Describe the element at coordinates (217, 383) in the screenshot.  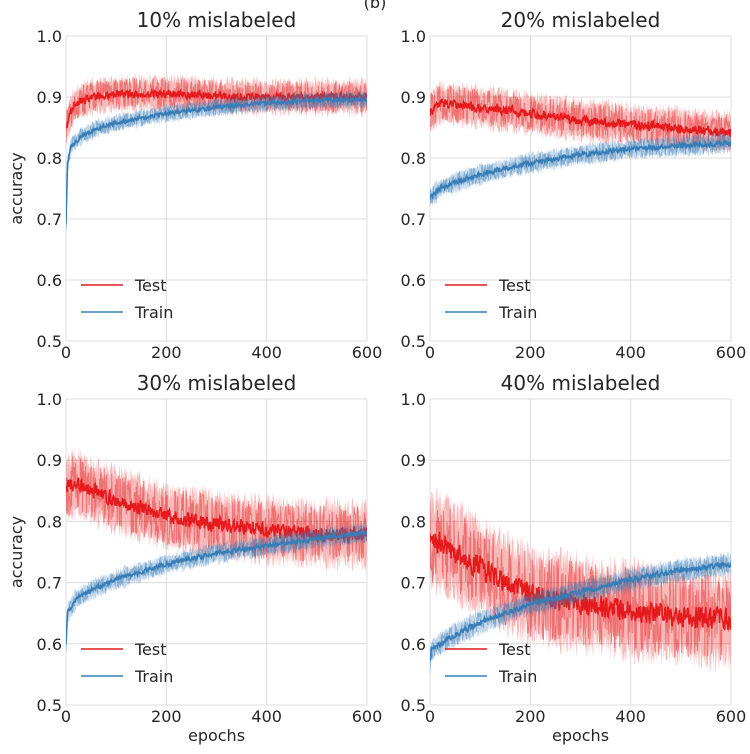
I see `chart-title: 30% mislabeled` at that location.